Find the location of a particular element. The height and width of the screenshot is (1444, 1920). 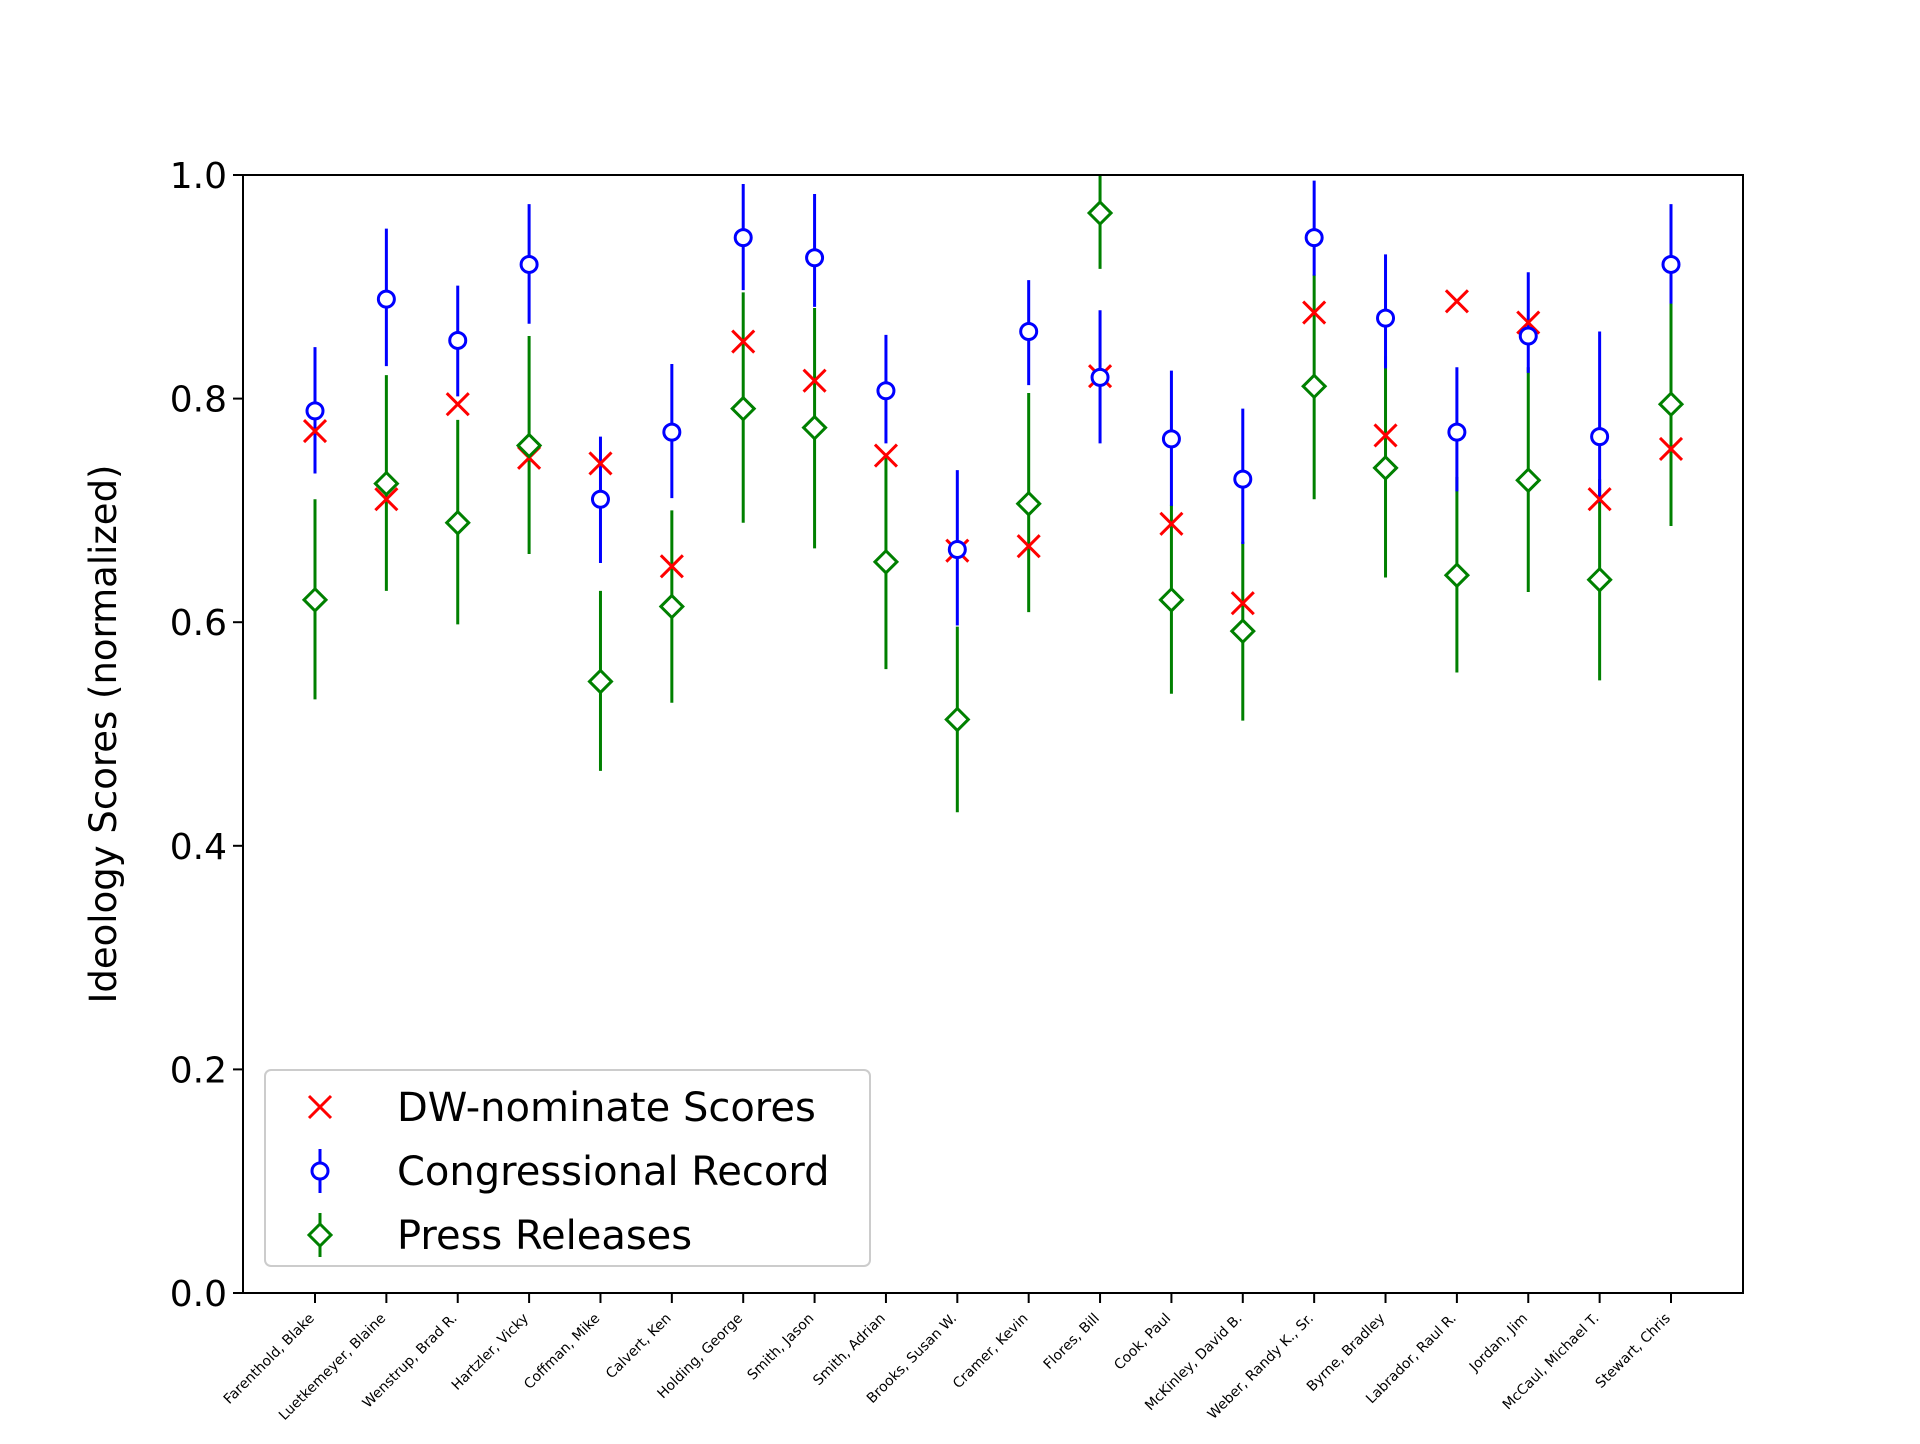

y-tick-label: 0.6 is located at coordinates (198, 623).